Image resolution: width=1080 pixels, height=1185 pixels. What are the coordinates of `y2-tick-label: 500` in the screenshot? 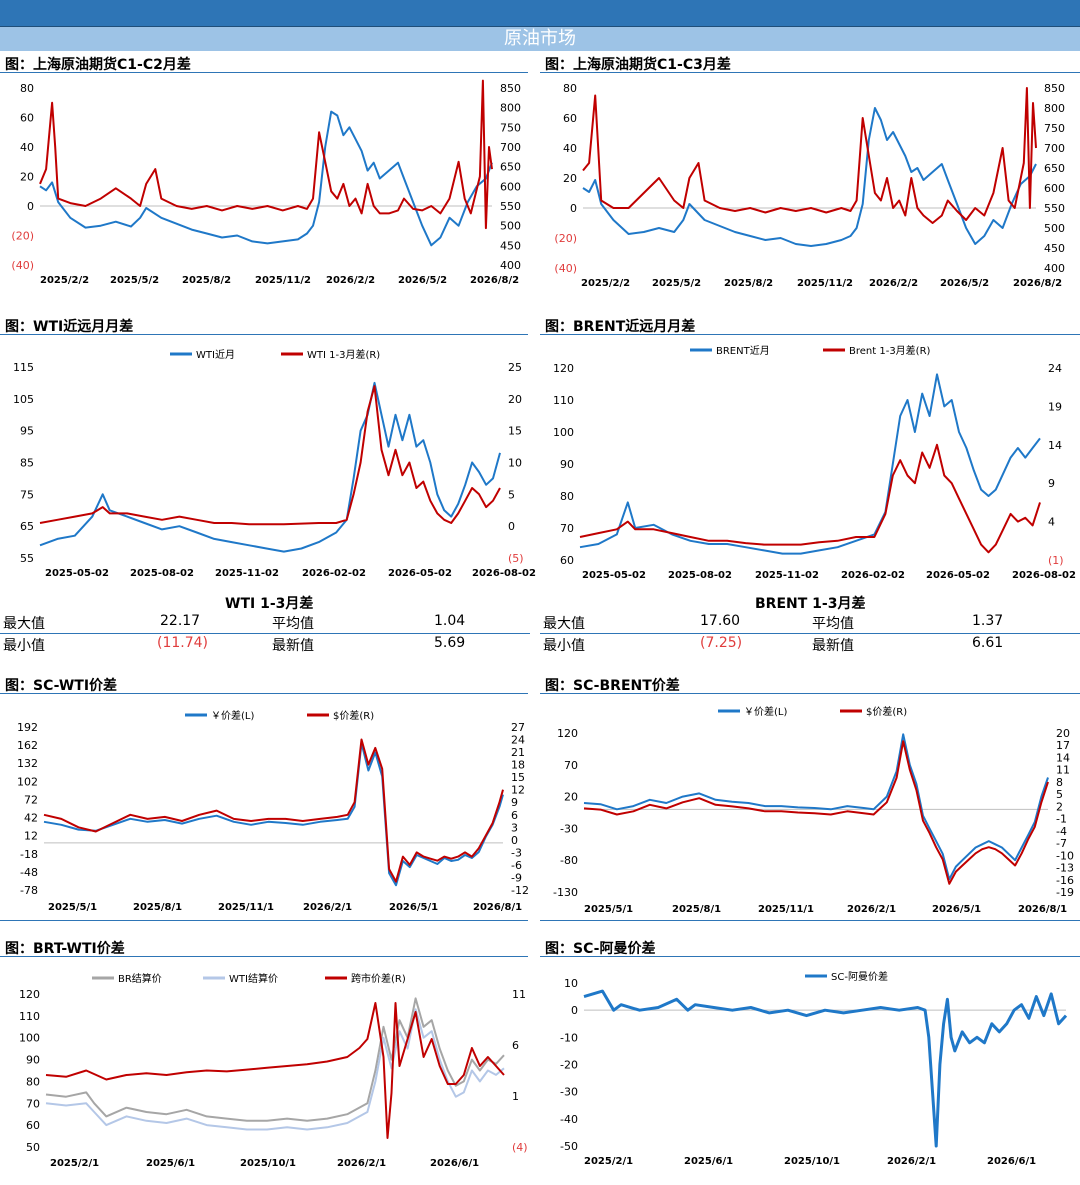 It's located at (510, 226).